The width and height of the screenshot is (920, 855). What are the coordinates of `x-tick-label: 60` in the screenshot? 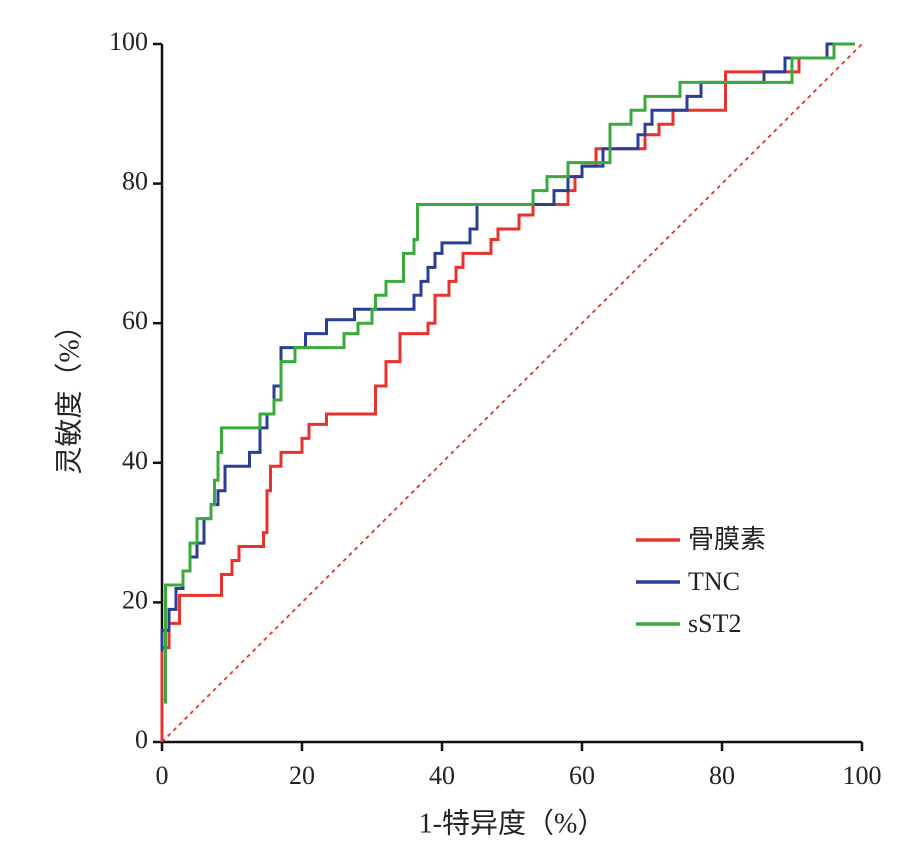 It's located at (582, 775).